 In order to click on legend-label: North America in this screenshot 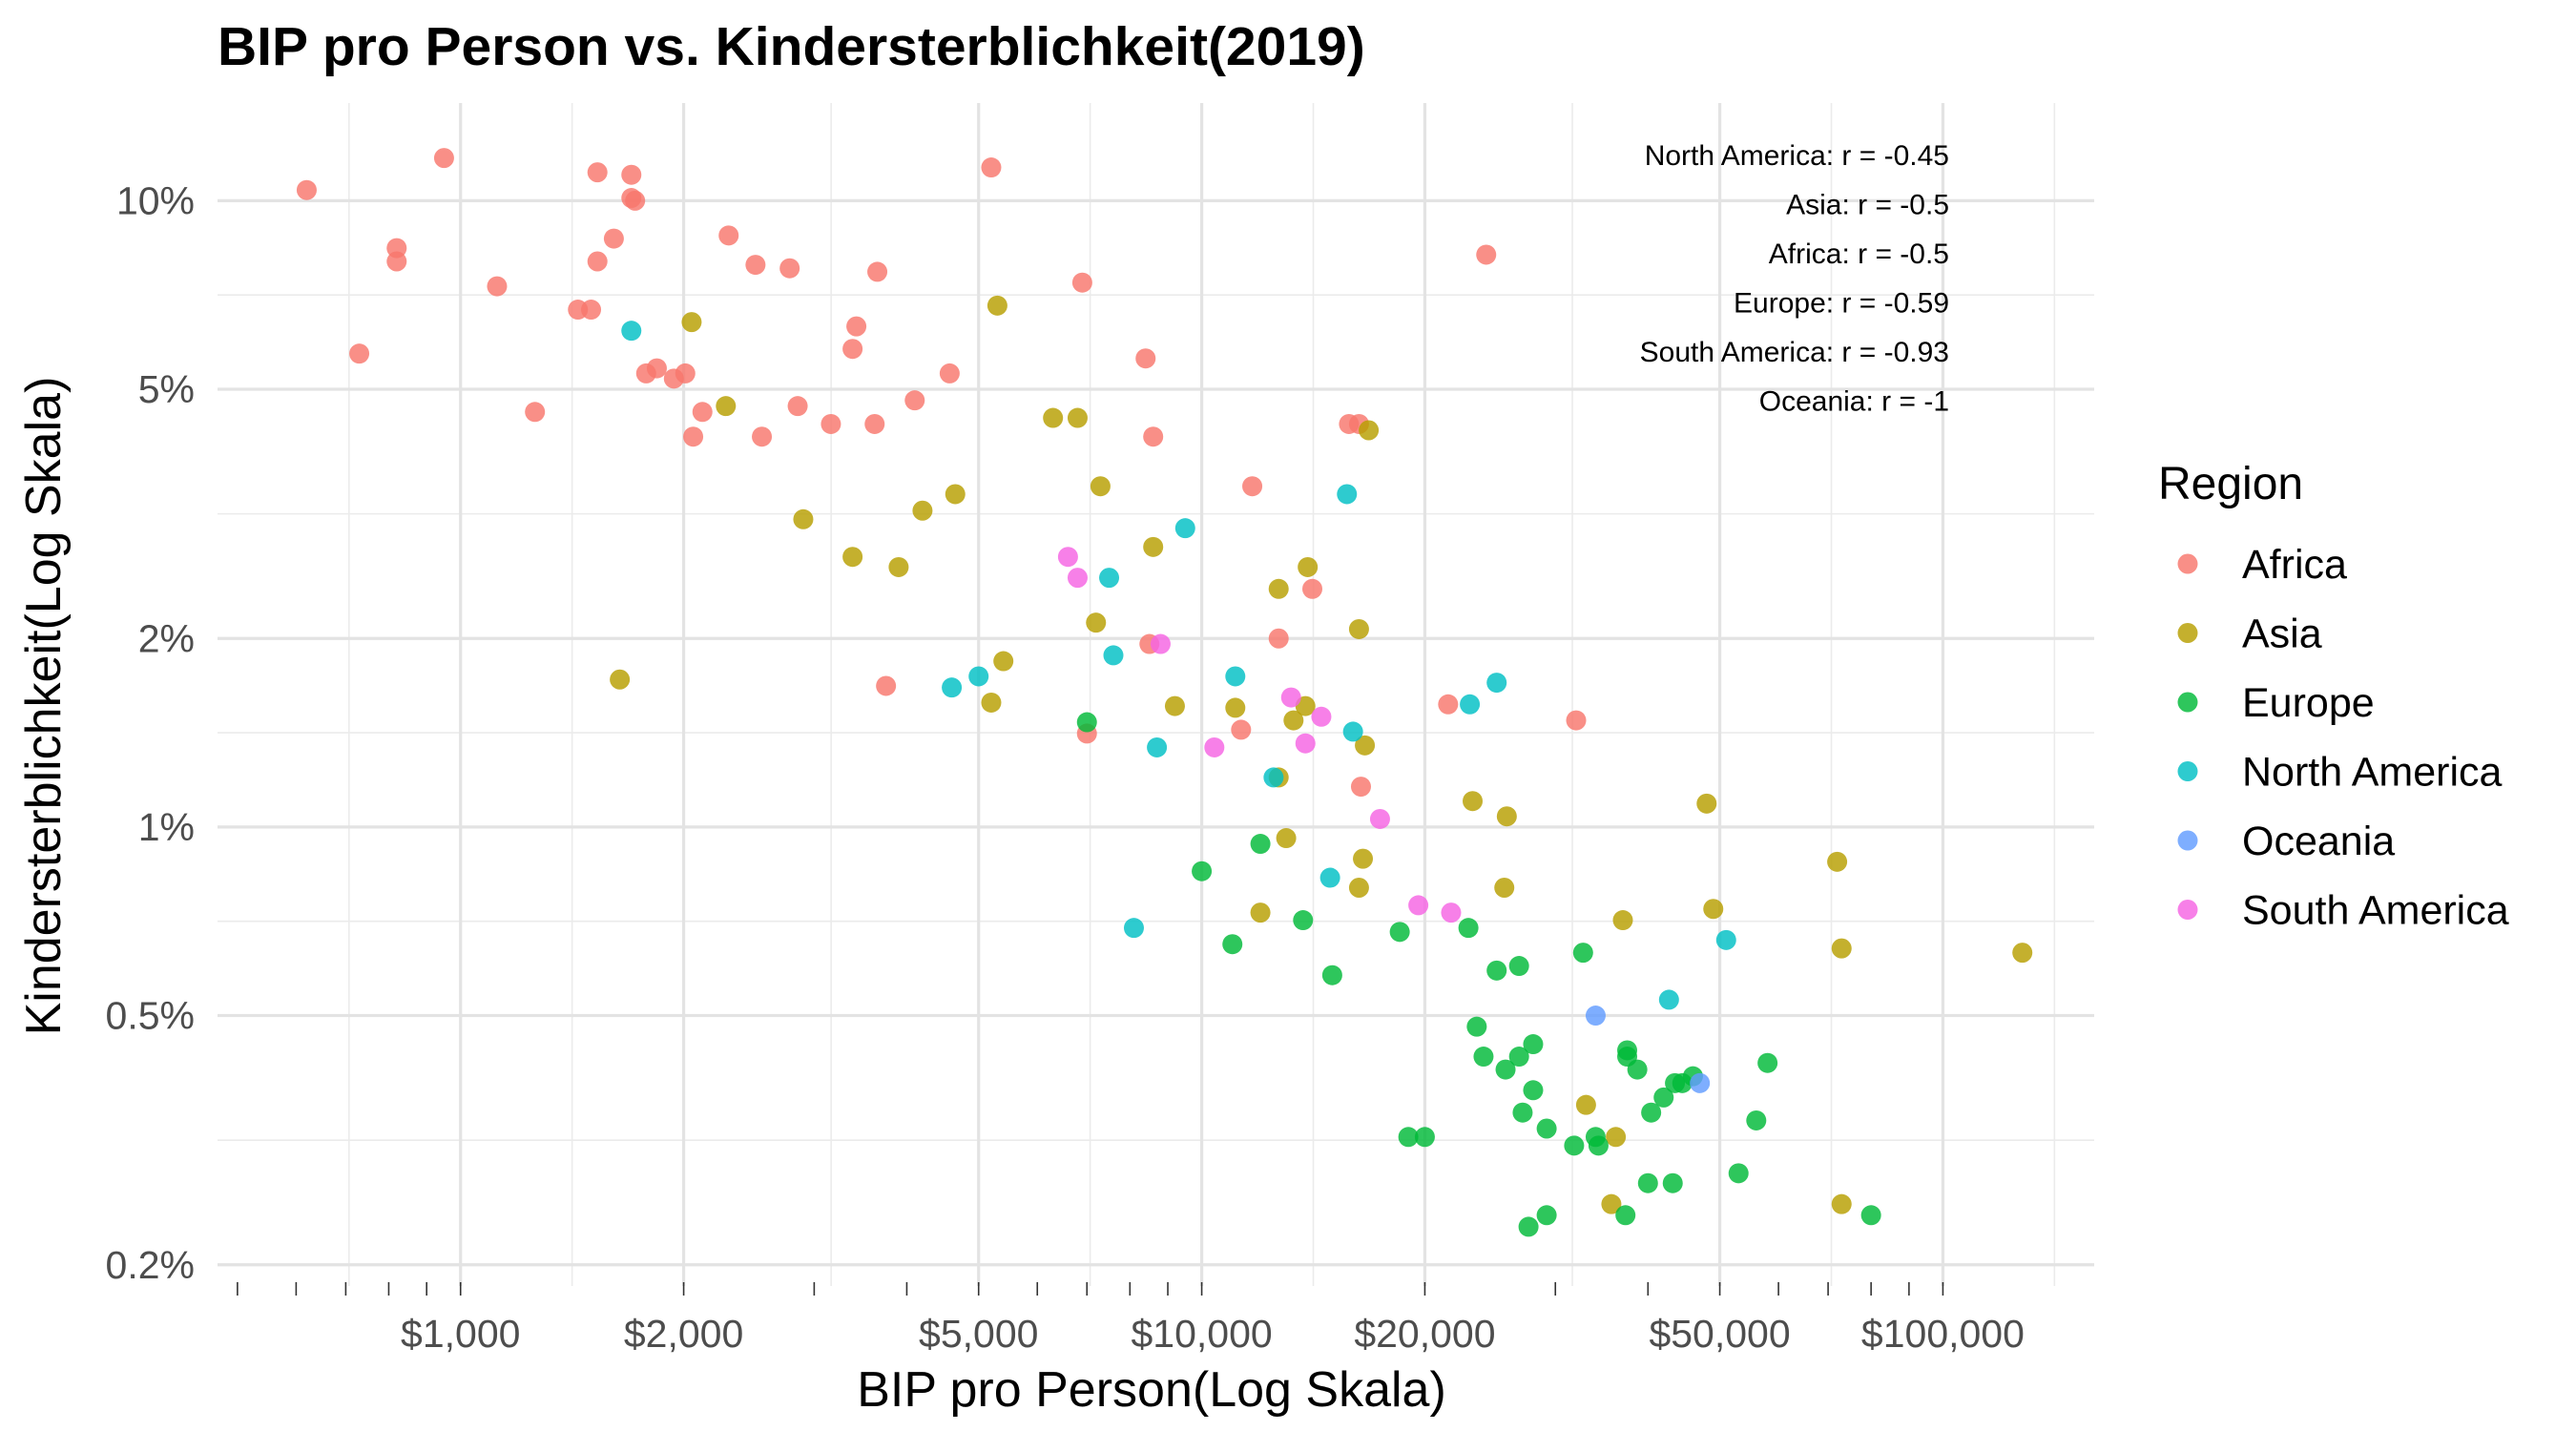, I will do `click(2372, 773)`.